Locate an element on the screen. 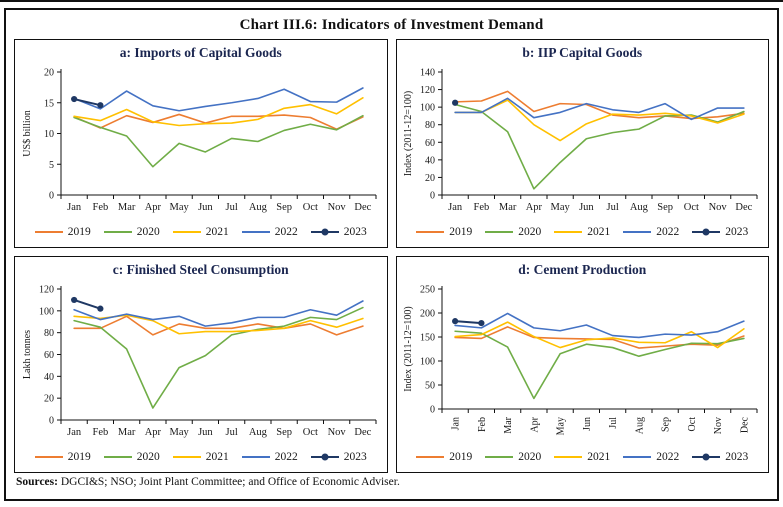 This screenshot has width=783, height=507. month-label: May is located at coordinates (179, 432).